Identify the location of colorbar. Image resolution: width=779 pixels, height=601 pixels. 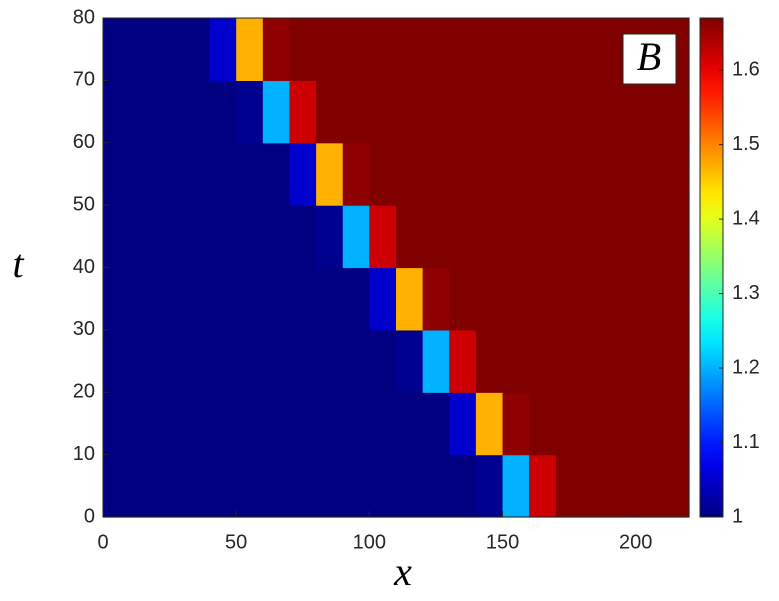
(711, 267).